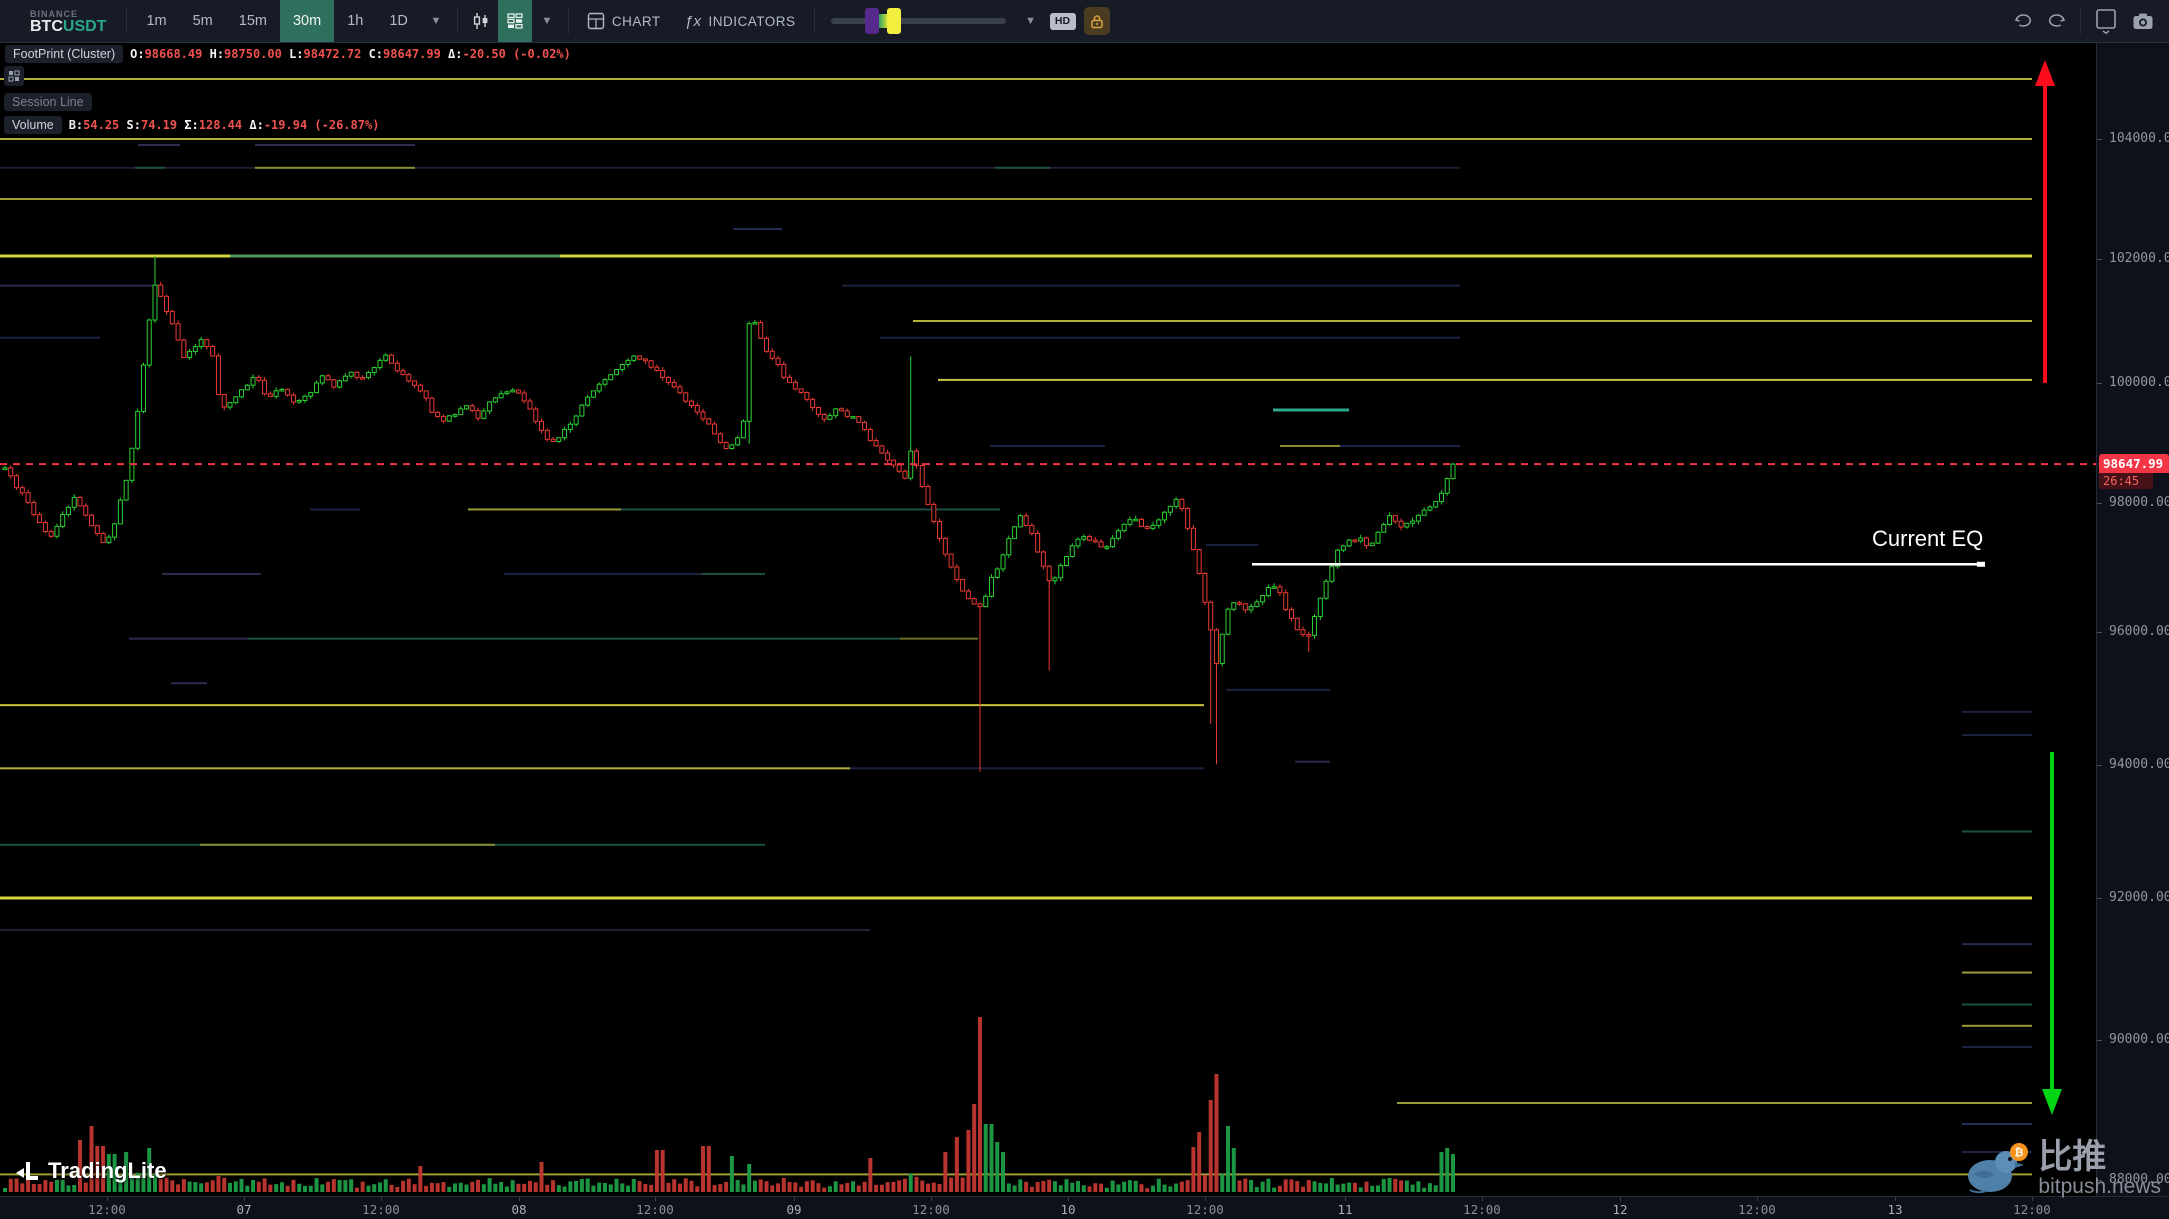 The width and height of the screenshot is (2169, 1219). I want to click on heatmap-menu-button: ▼, so click(1031, 21).